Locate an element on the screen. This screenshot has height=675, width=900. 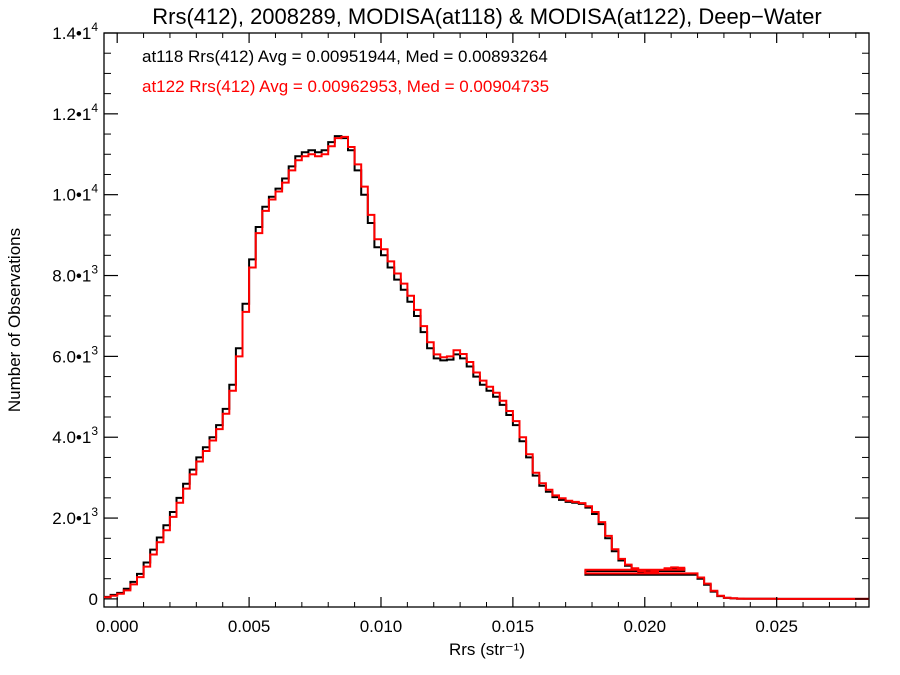
y-tick-mantissa: 1.4•1 is located at coordinates (71, 33).